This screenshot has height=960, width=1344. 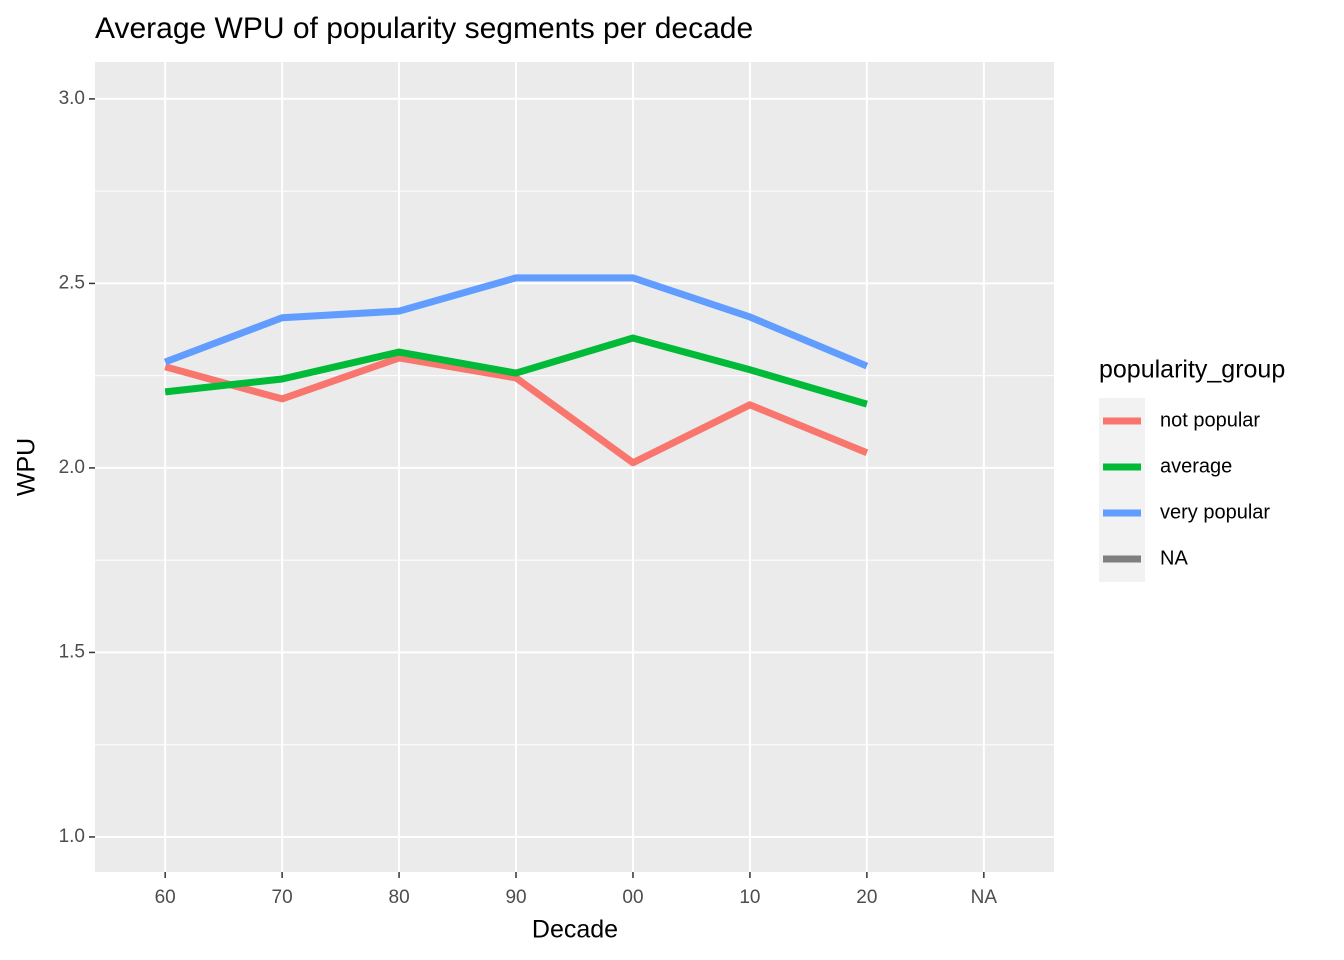 What do you see at coordinates (1174, 558) in the screenshot?
I see `legend-label: NA` at bounding box center [1174, 558].